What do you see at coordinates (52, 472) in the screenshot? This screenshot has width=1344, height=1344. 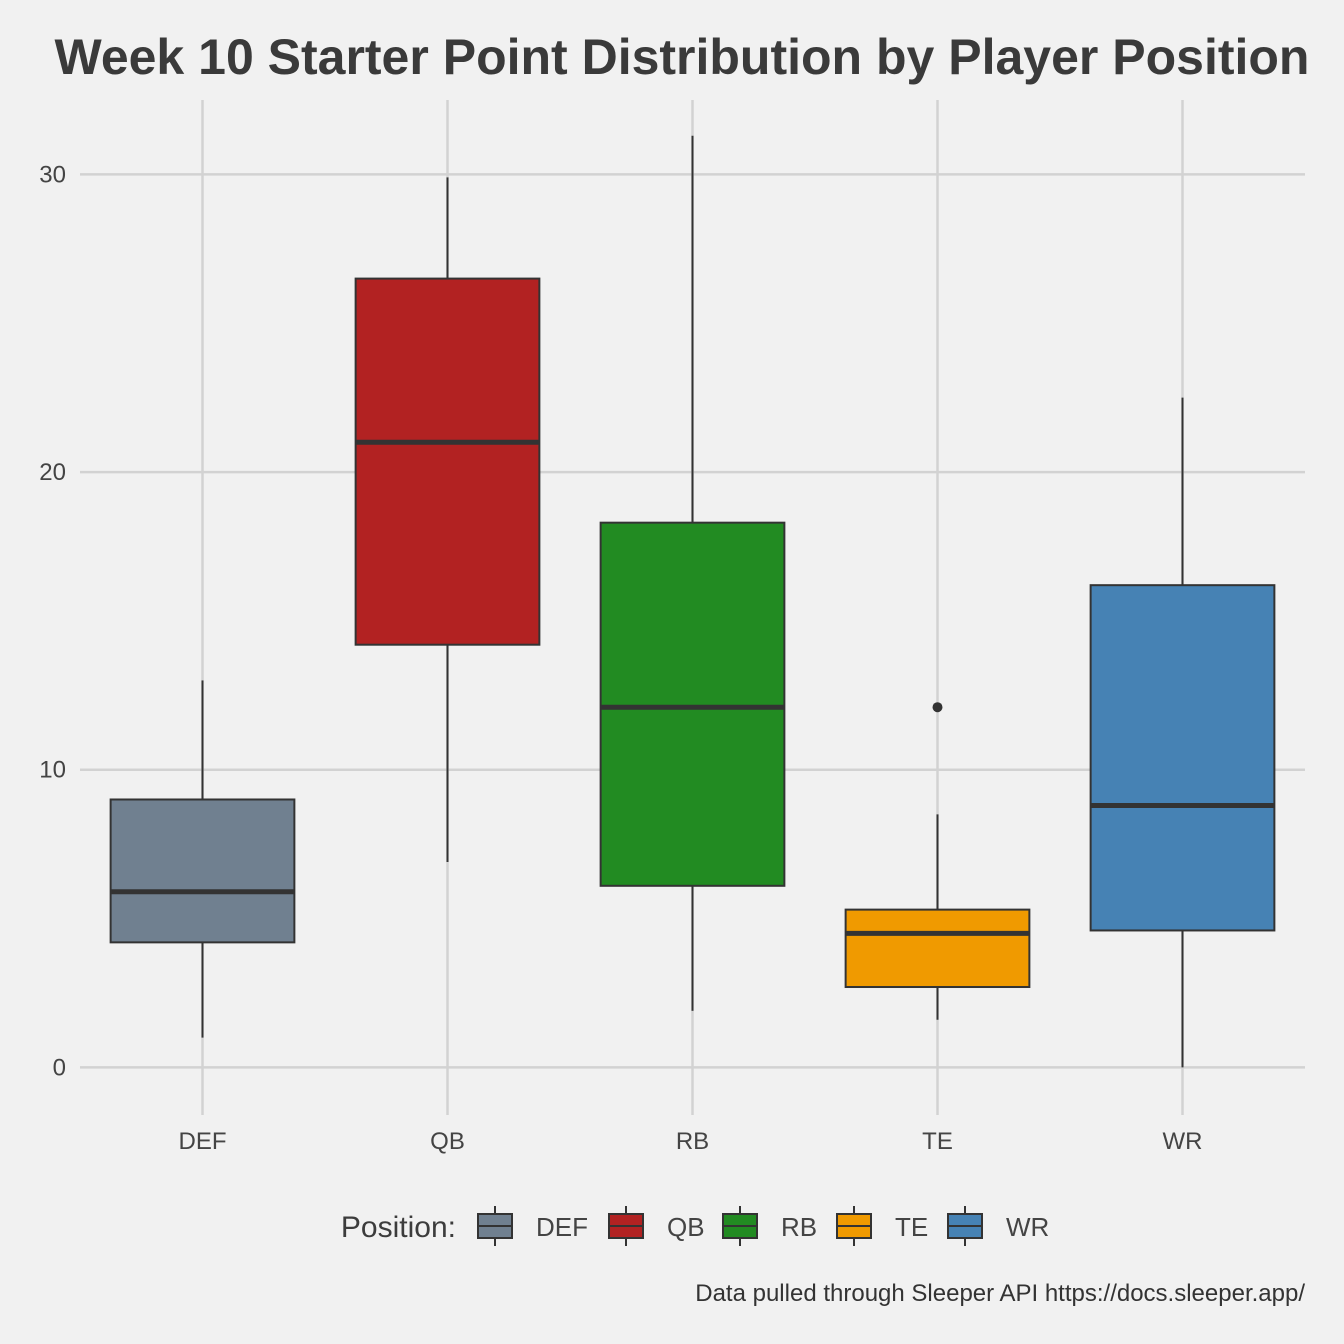 I see `y-tick-label: 20` at bounding box center [52, 472].